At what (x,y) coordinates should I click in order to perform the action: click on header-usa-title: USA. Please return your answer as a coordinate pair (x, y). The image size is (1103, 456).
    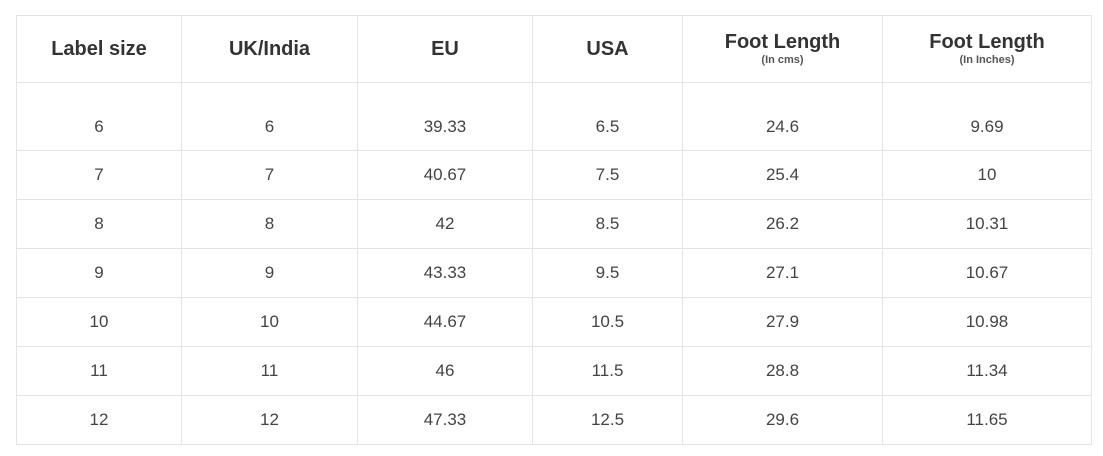
    Looking at the image, I should click on (607, 49).